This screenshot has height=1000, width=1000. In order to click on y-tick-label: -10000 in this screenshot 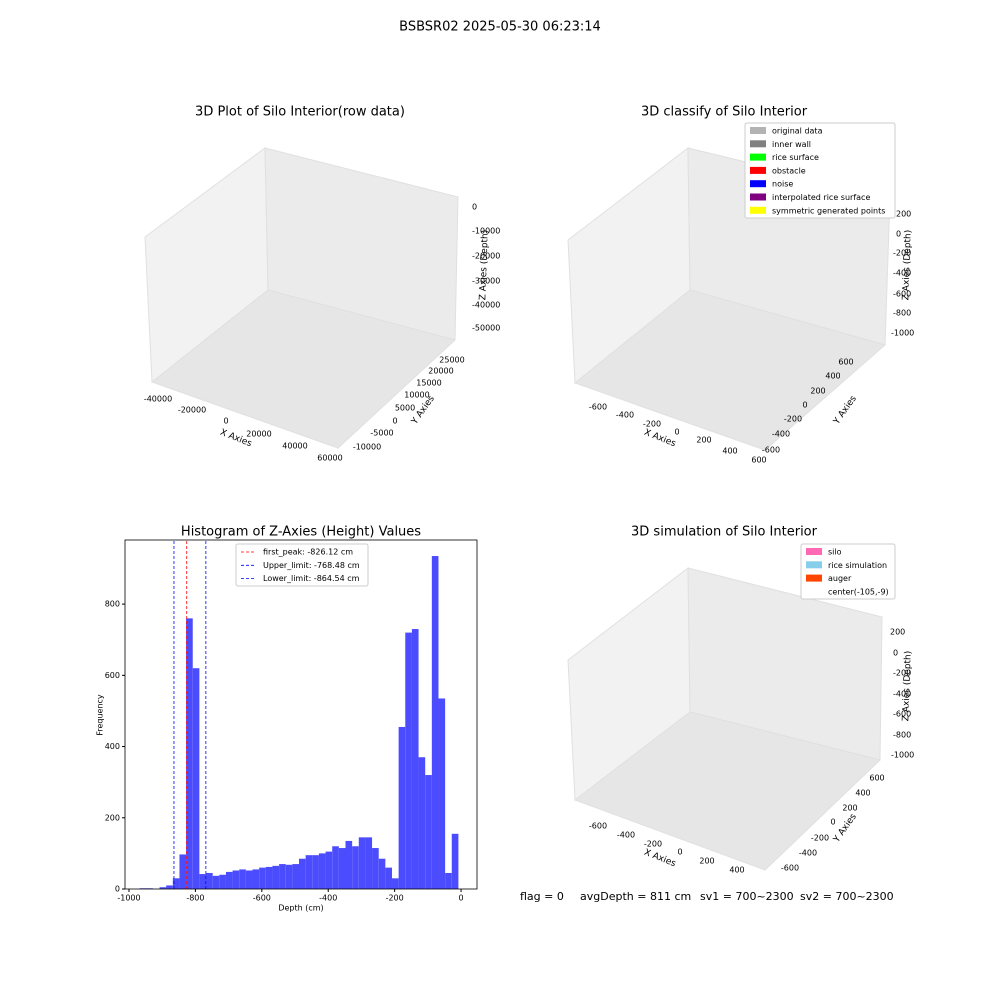, I will do `click(367, 447)`.